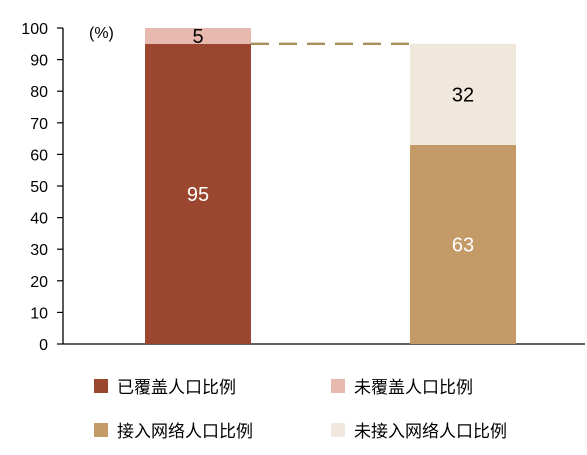 The height and width of the screenshot is (455, 587). I want to click on y-tick-label: 50, so click(39, 187).